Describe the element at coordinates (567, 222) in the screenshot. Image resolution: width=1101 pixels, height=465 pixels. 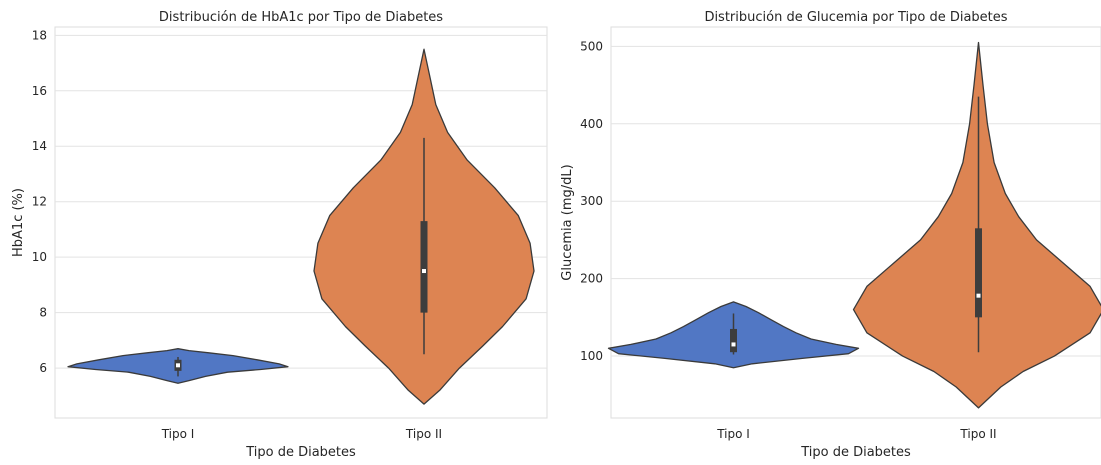
I see `y-axis-label: Glucemia (mg/dL)` at that location.